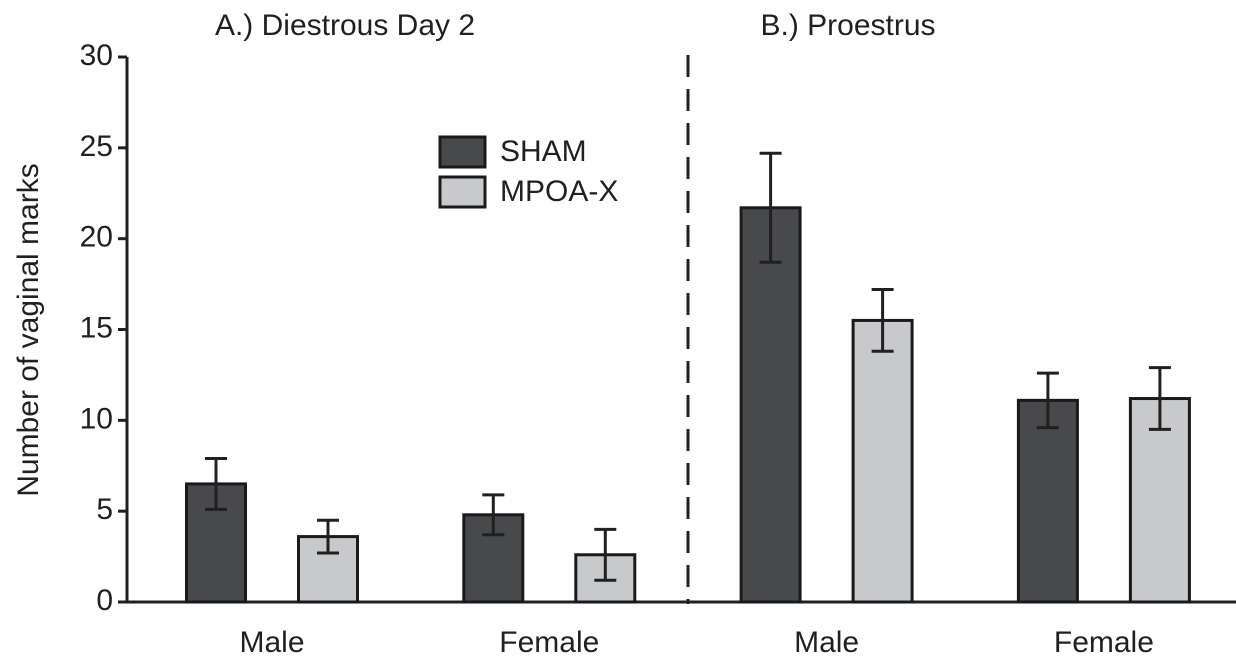 The height and width of the screenshot is (664, 1236). What do you see at coordinates (96, 418) in the screenshot?
I see `y-tick-label: 10` at bounding box center [96, 418].